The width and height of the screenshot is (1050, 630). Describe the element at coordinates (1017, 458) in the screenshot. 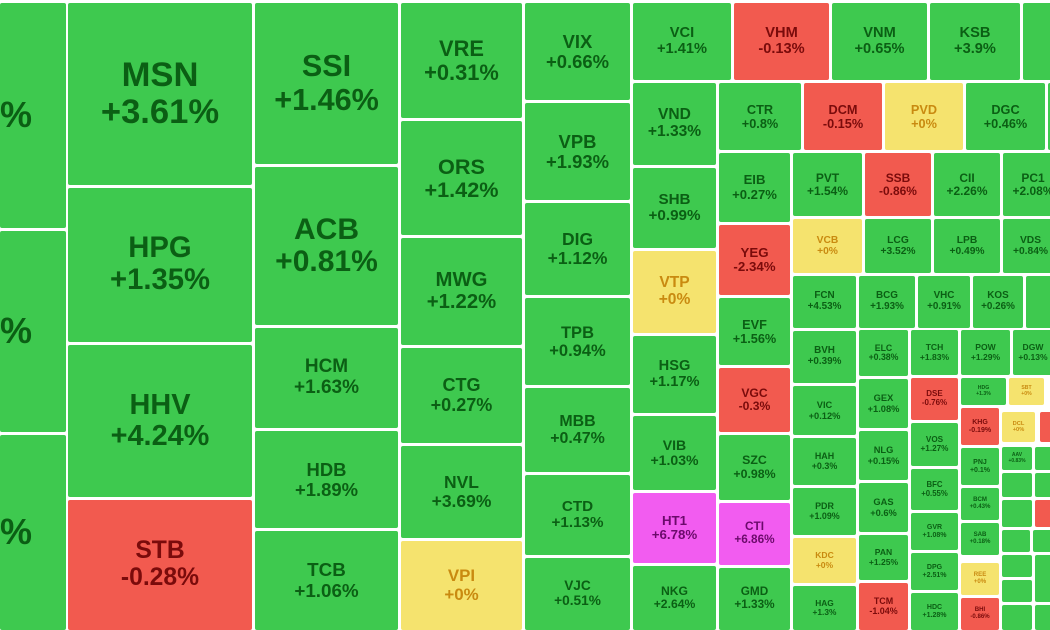

I see `tile: AAV +0.83%` at that location.